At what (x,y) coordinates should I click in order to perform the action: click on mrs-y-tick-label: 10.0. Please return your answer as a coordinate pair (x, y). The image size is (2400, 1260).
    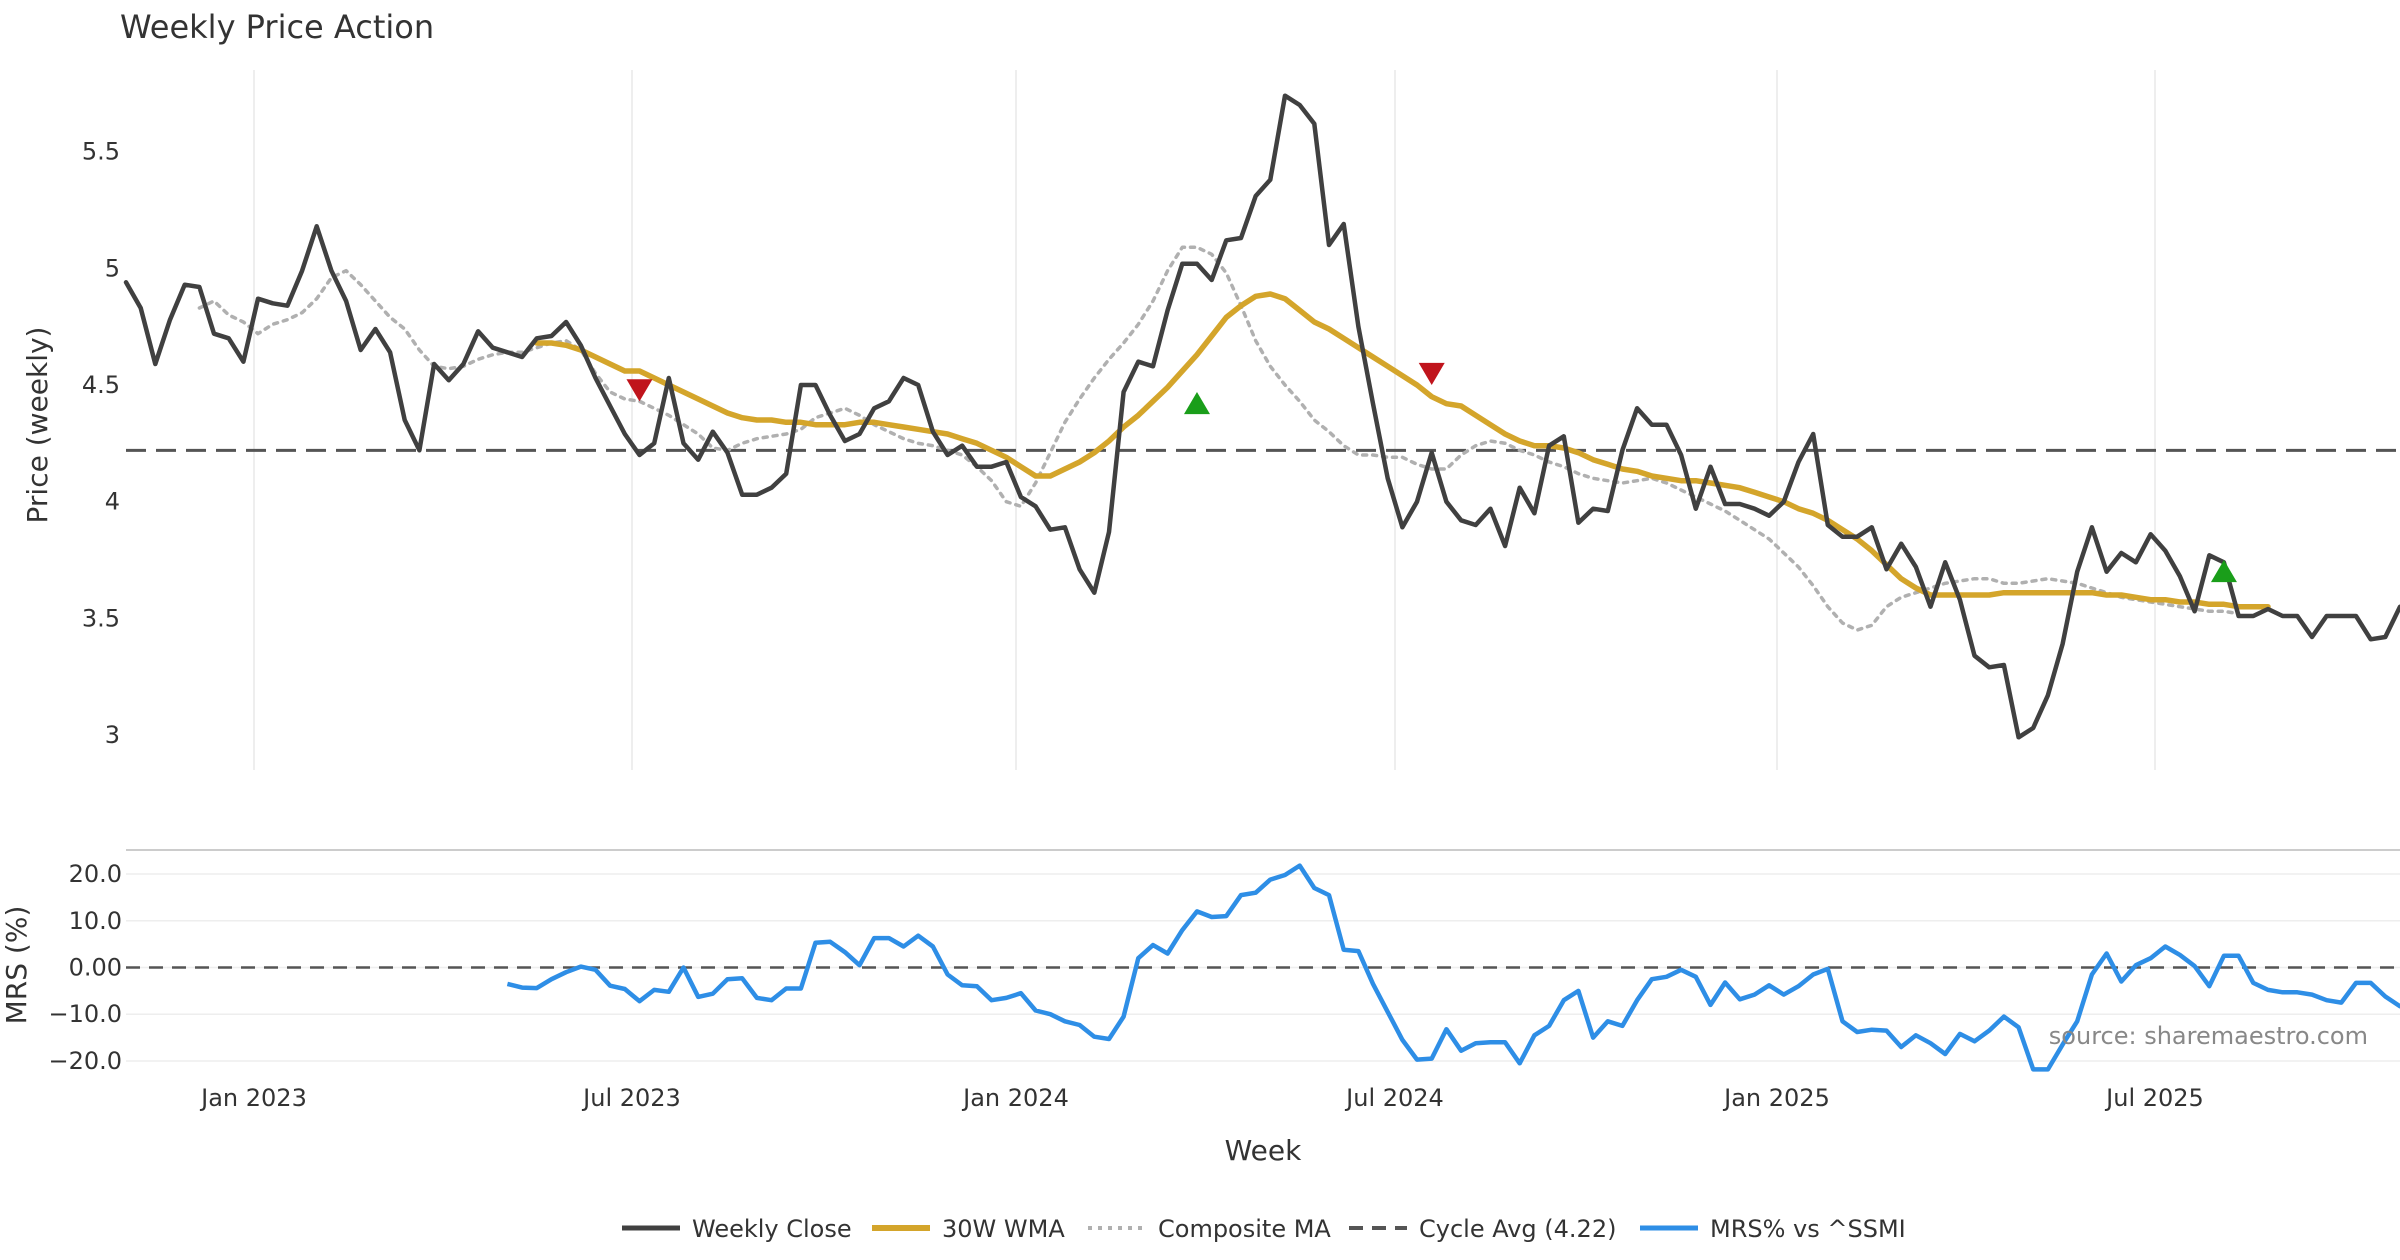
    Looking at the image, I should click on (95, 921).